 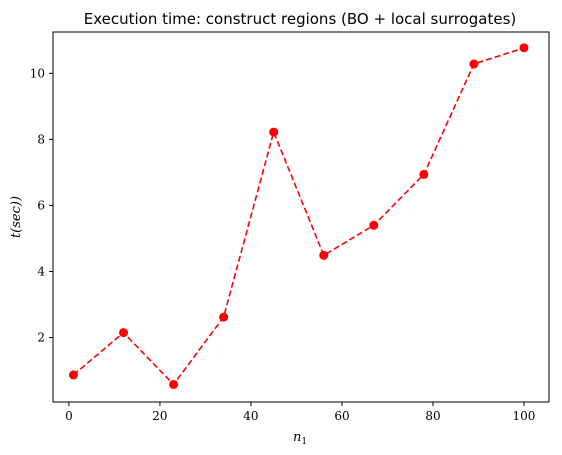 I want to click on y-tick-label: 6, so click(x=41, y=205).